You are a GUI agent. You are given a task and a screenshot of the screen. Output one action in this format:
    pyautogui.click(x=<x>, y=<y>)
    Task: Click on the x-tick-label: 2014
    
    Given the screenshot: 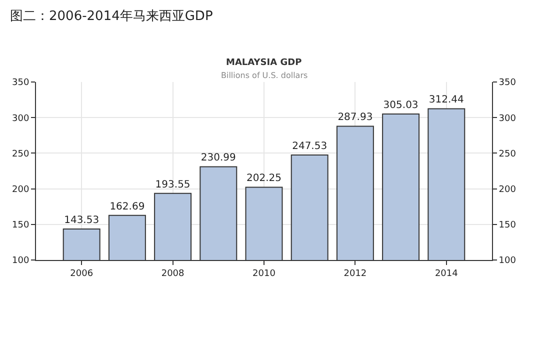 What is the action you would take?
    pyautogui.click(x=446, y=273)
    